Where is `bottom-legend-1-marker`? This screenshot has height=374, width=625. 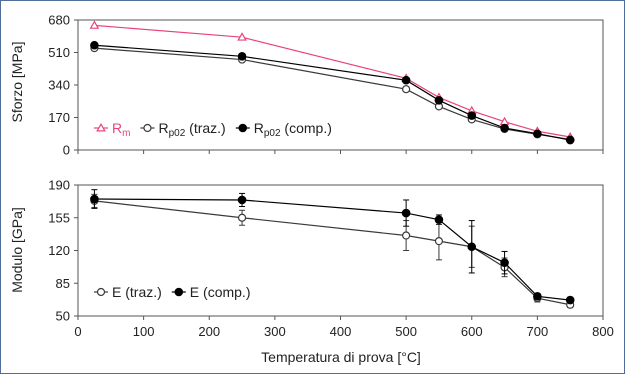 bottom-legend-1-marker is located at coordinates (101, 292).